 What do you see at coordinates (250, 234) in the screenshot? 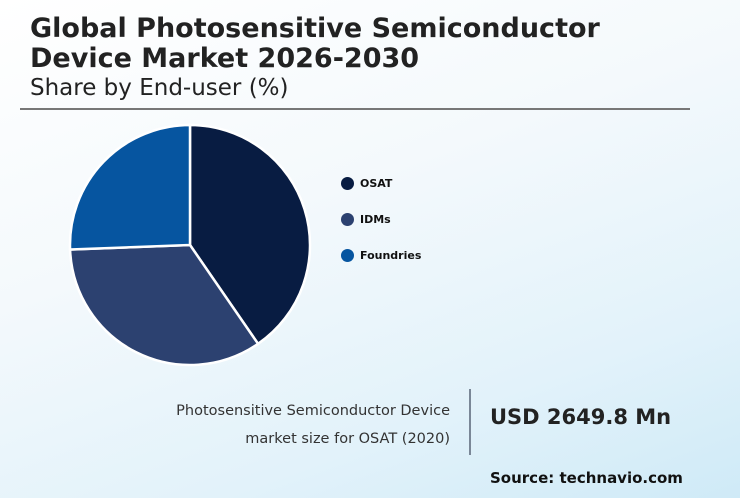
I see `pie-slice-osat` at bounding box center [250, 234].